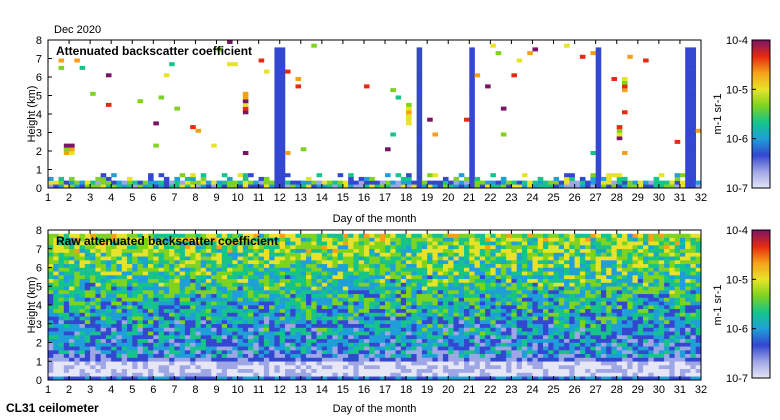  I want to click on x-tick-label: 17, so click(385, 198).